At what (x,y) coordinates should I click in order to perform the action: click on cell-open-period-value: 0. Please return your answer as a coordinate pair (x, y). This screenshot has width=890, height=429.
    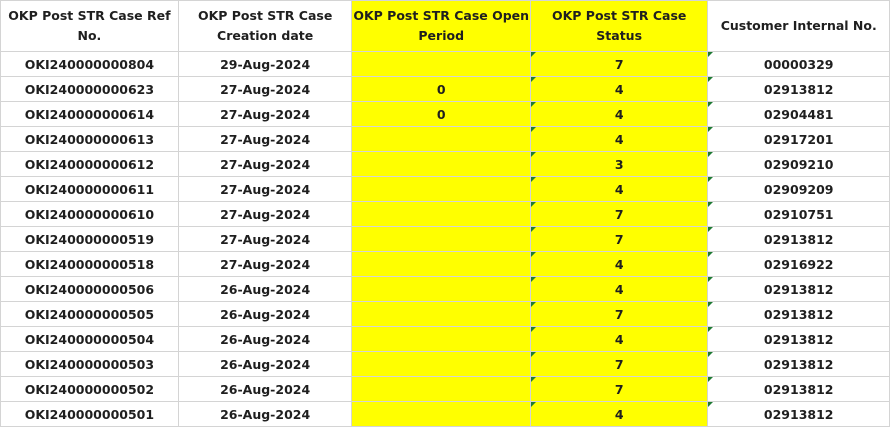
    Looking at the image, I should click on (441, 114).